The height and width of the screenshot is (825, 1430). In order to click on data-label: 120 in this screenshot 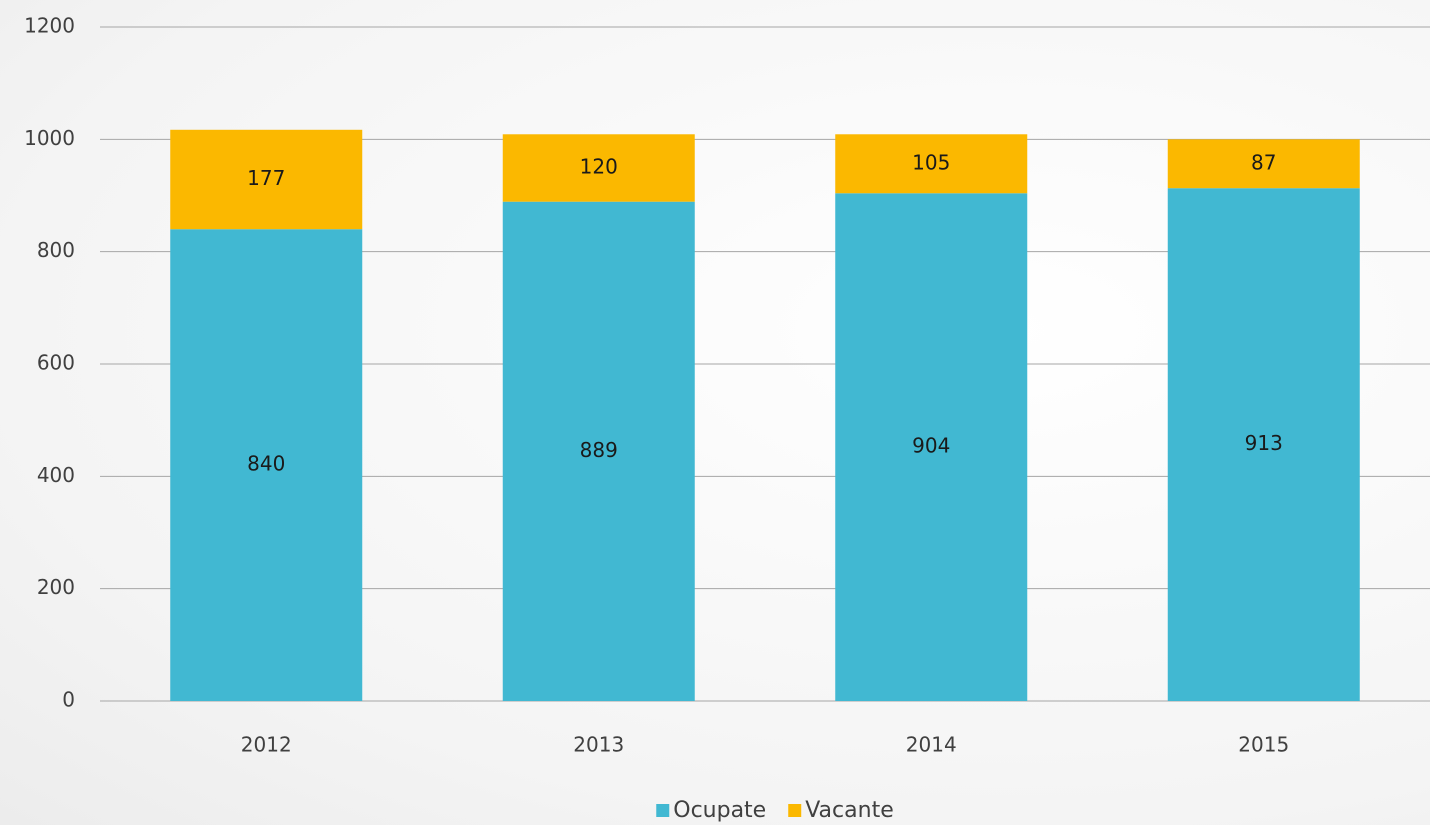, I will do `click(599, 166)`.